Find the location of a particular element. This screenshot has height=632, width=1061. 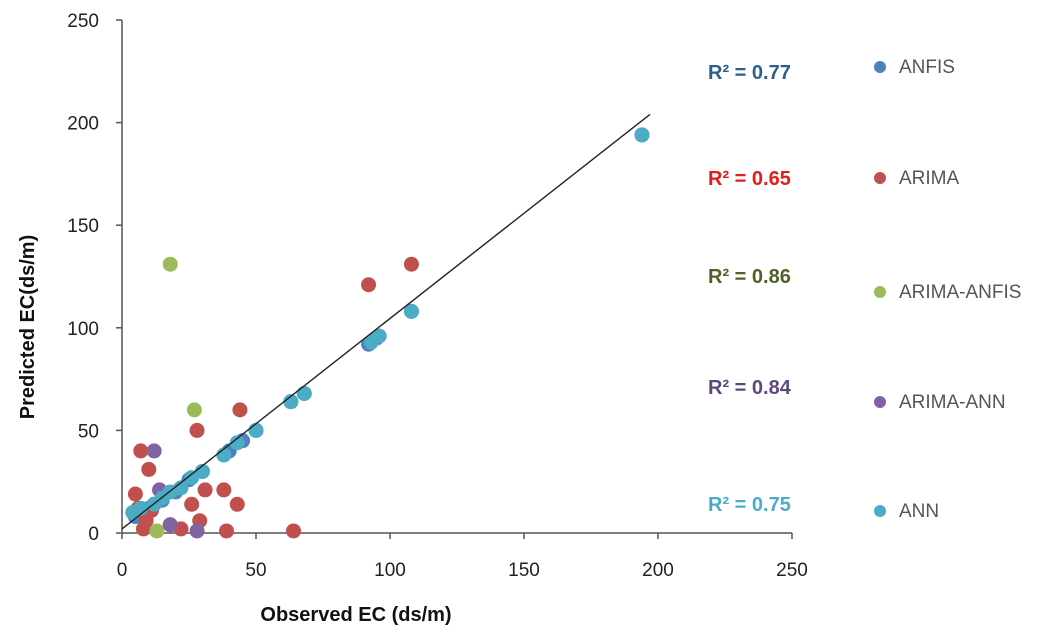

r2-label-ann: R² = 0.75 is located at coordinates (749, 505).